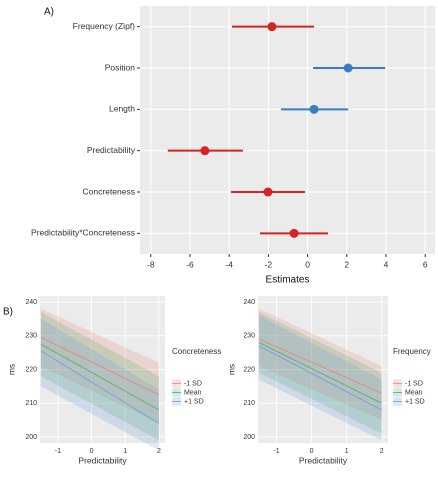 The image size is (438, 500). Describe the element at coordinates (122, 109) in the screenshot. I see `y-tick-label: Length` at that location.